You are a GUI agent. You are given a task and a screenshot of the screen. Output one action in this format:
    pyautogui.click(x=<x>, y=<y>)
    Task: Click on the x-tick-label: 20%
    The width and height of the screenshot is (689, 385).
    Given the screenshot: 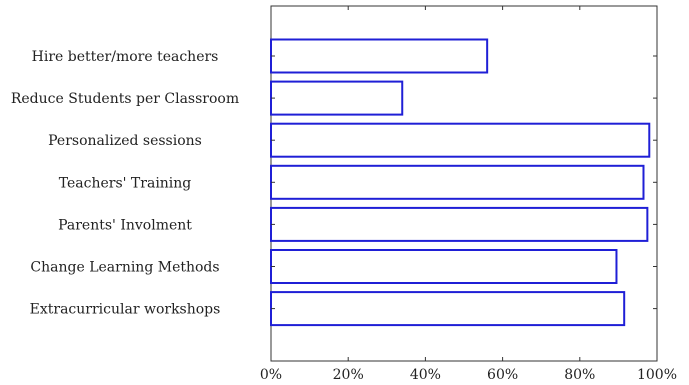 What is the action you would take?
    pyautogui.click(x=348, y=375)
    